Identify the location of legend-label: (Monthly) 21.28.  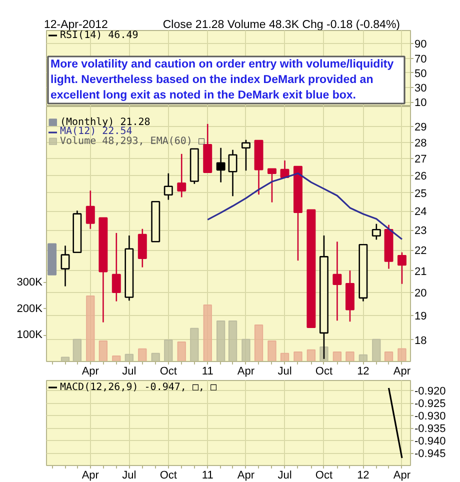
(105, 122).